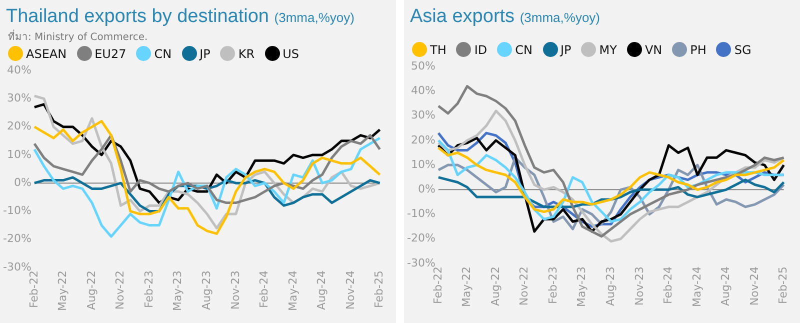 The width and height of the screenshot is (800, 323). What do you see at coordinates (653, 49) in the screenshot?
I see `legend-label: VN` at bounding box center [653, 49].